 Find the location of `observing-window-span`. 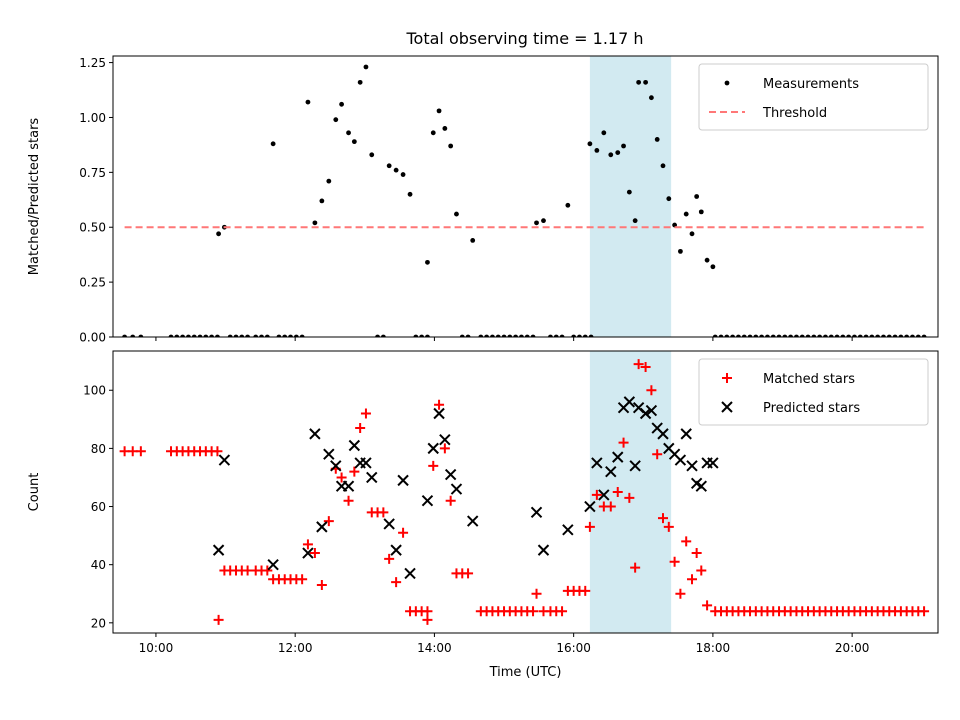

observing-window-span is located at coordinates (630, 196).